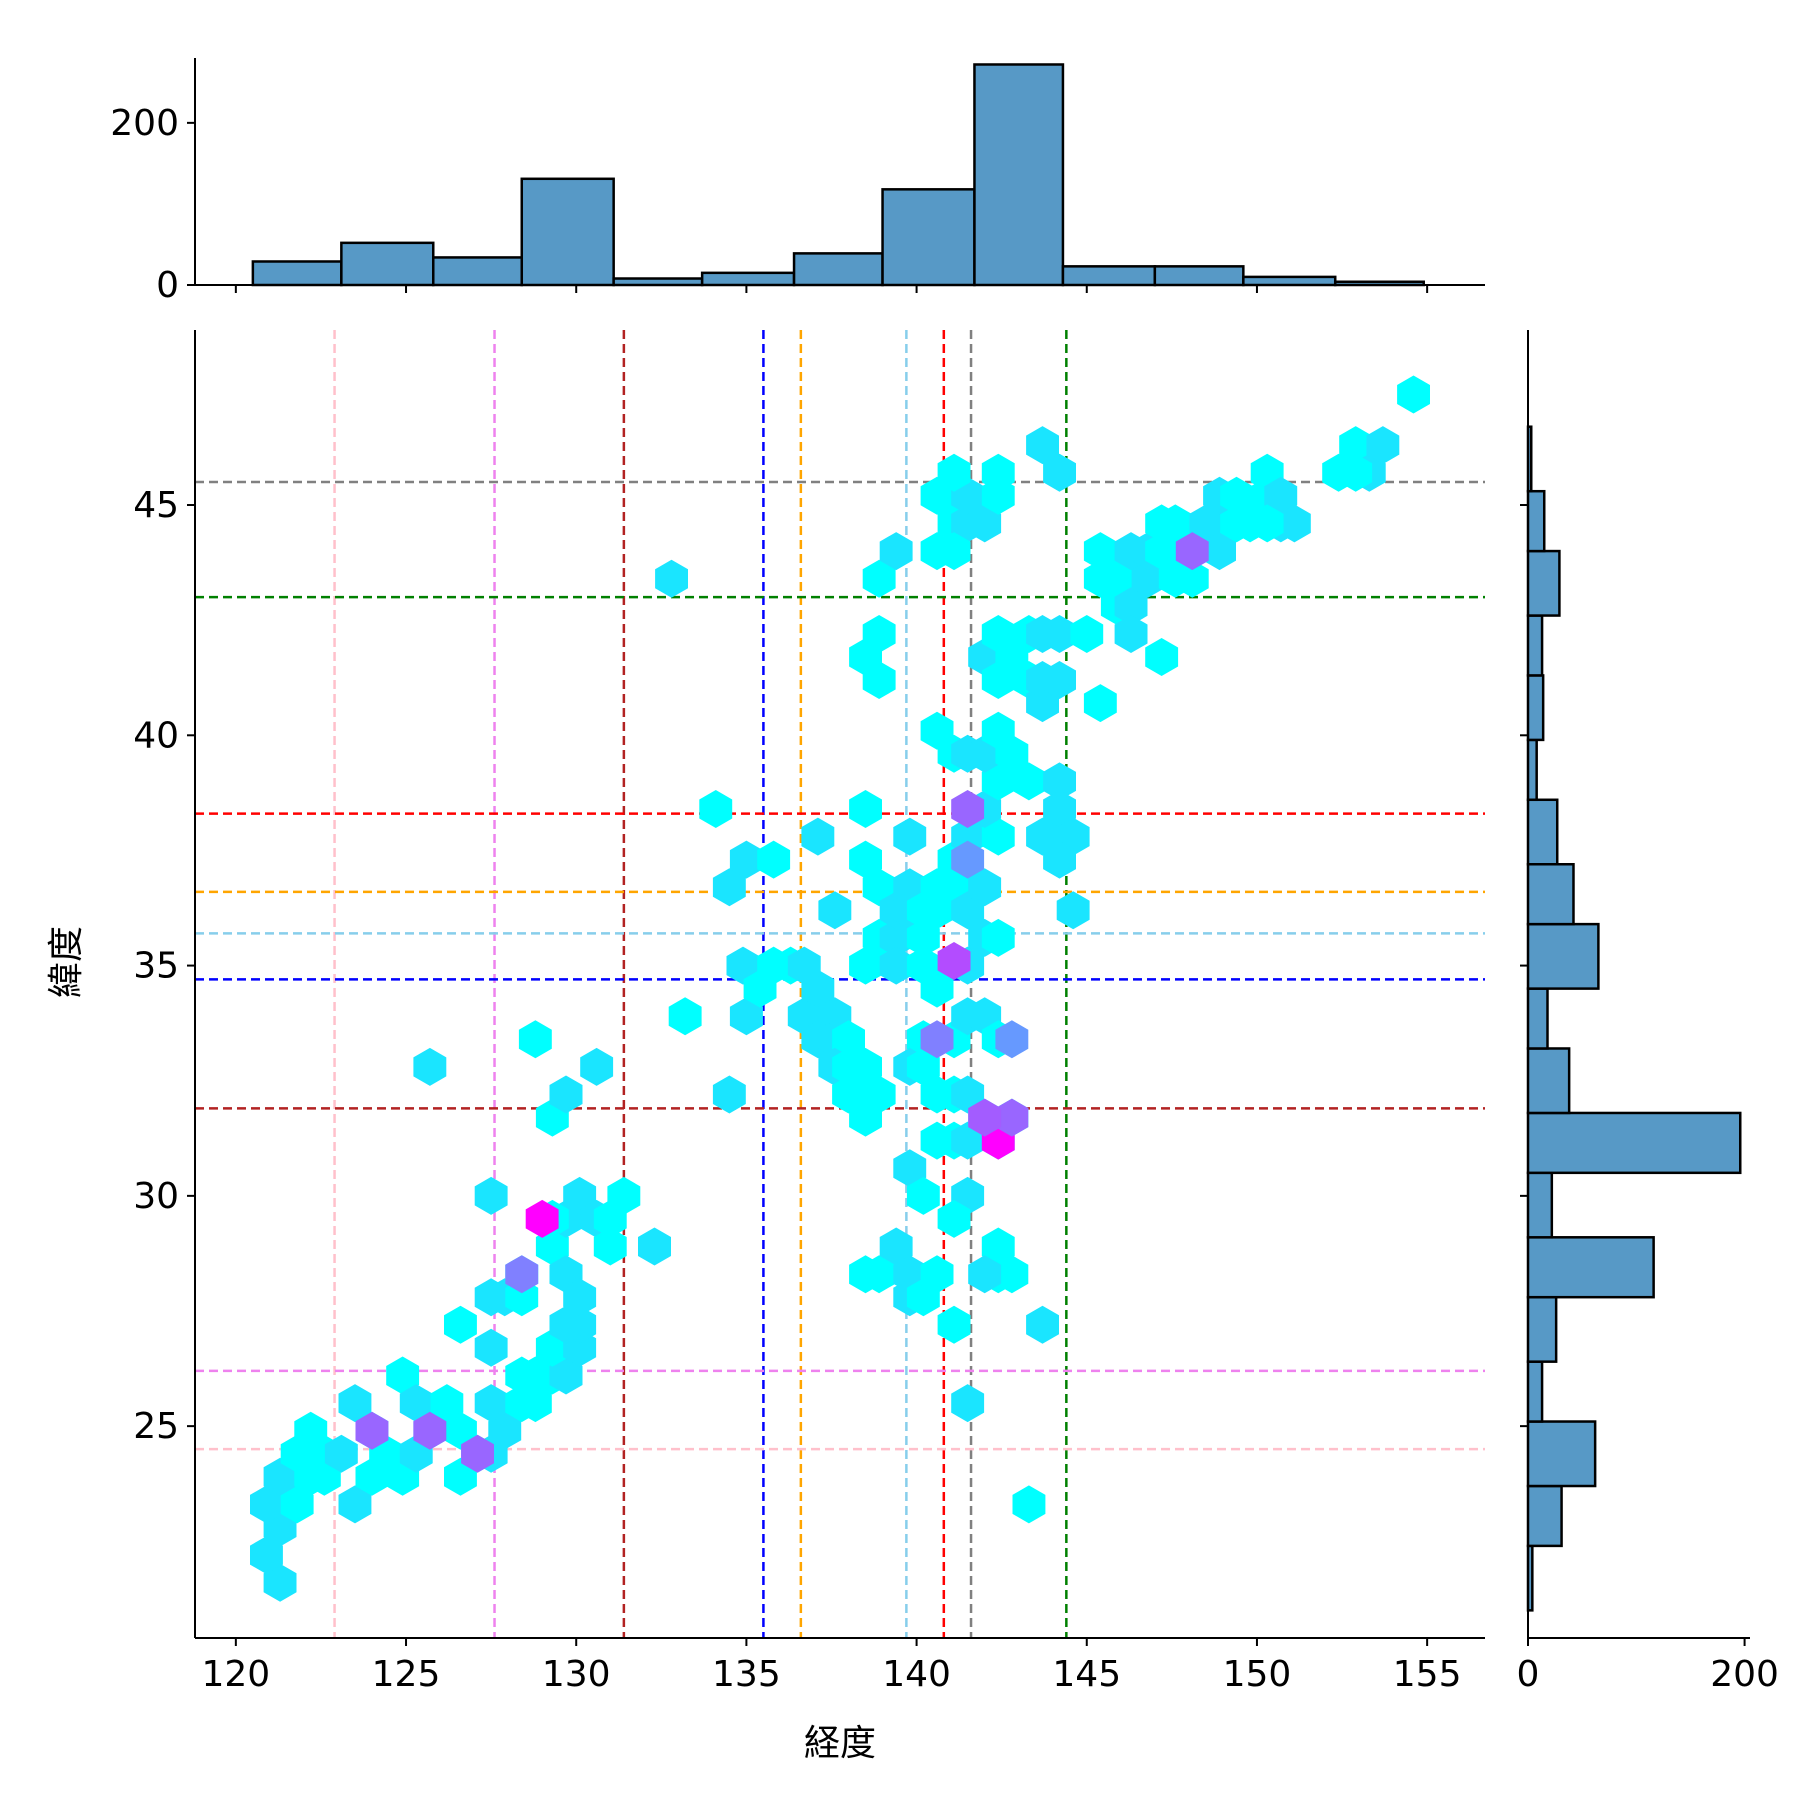  Describe the element at coordinates (66, 962) in the screenshot. I see `y-axis-title: 緯度` at that location.